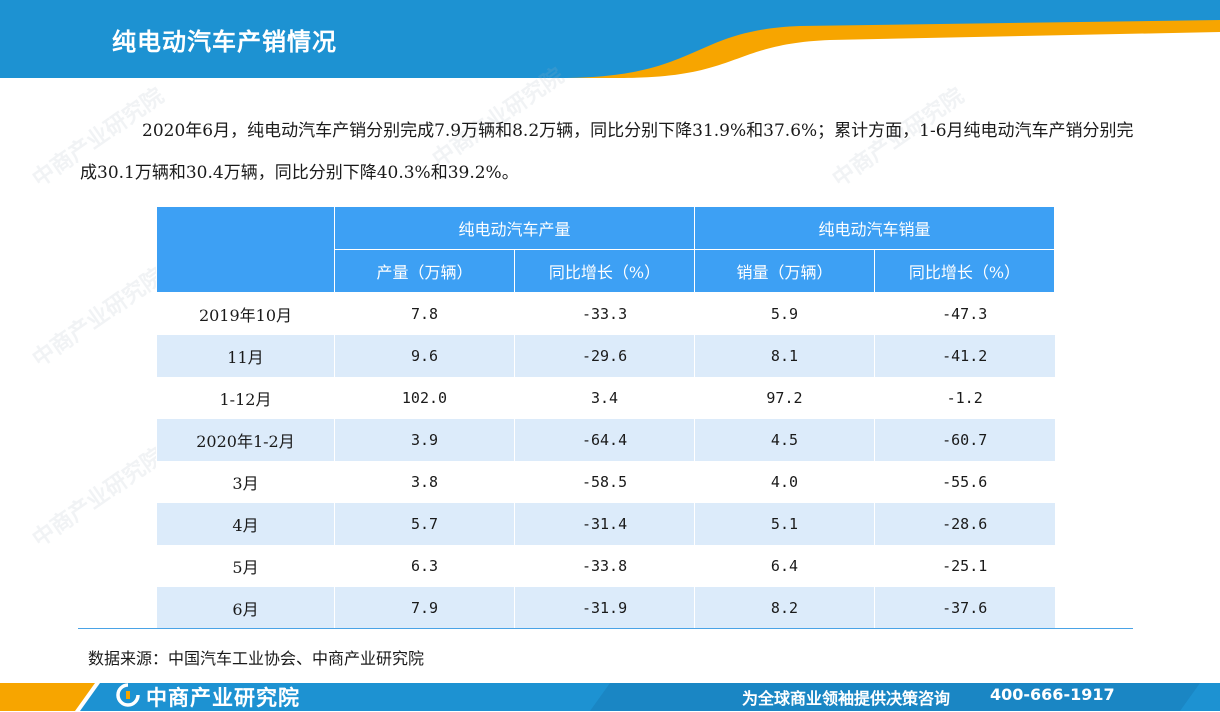 Image resolution: width=1220 pixels, height=712 pixels. Describe the element at coordinates (964, 440) in the screenshot. I see `cell-sales-yoy: -60.7` at that location.